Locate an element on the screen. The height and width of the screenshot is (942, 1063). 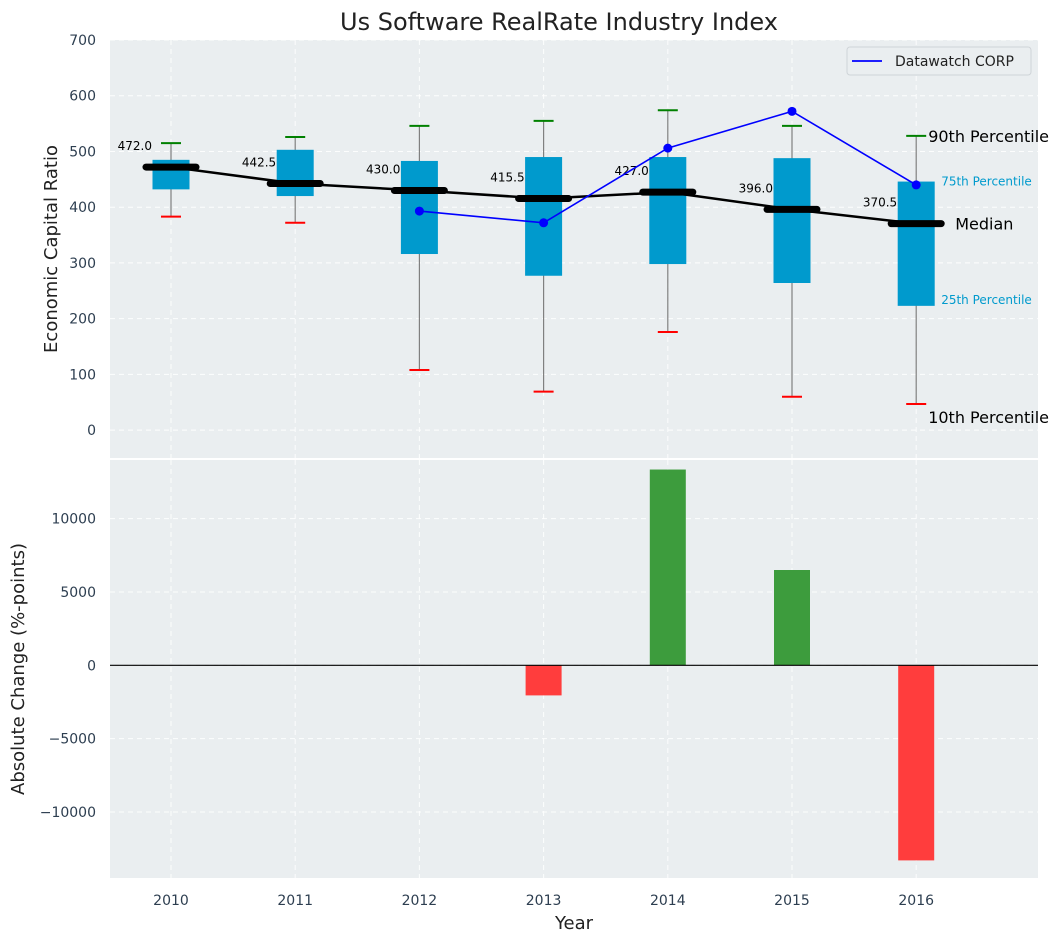
x-tick-label: 2011 is located at coordinates (295, 901).